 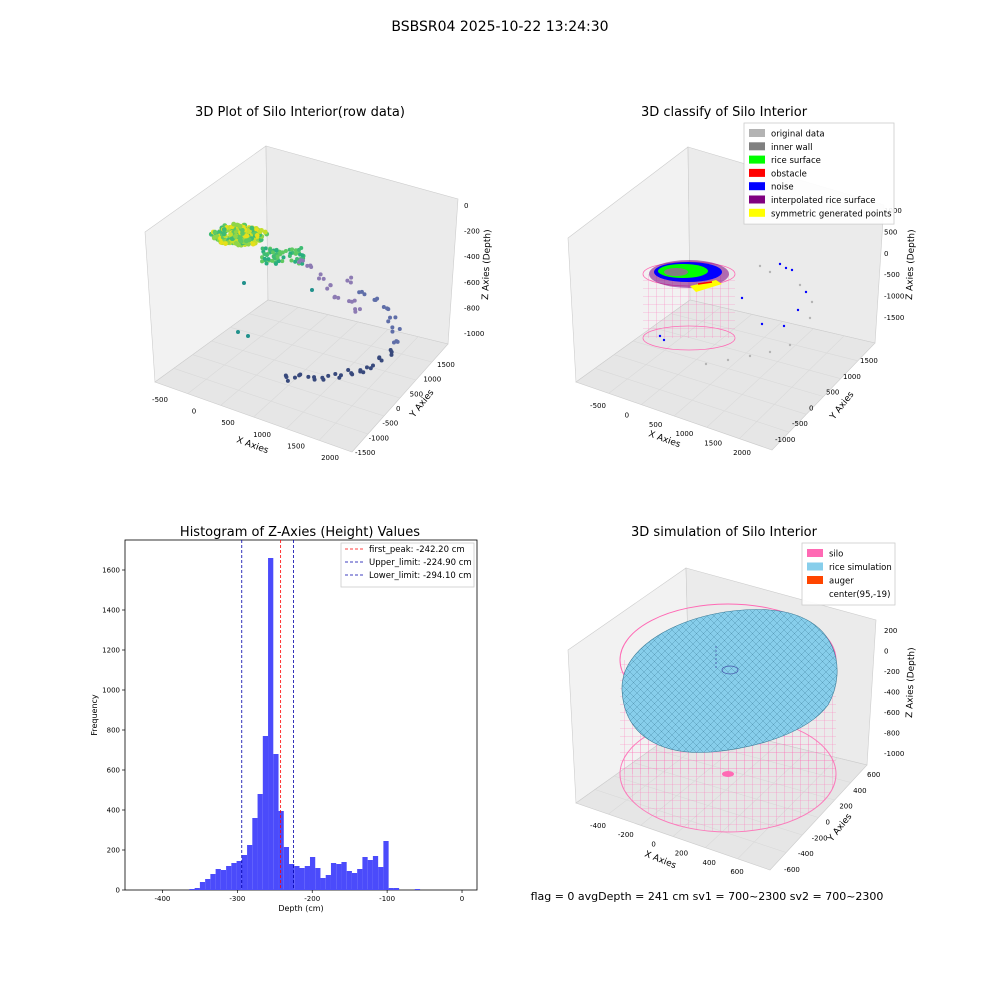 I want to click on tick-label: -500, so click(x=892, y=275).